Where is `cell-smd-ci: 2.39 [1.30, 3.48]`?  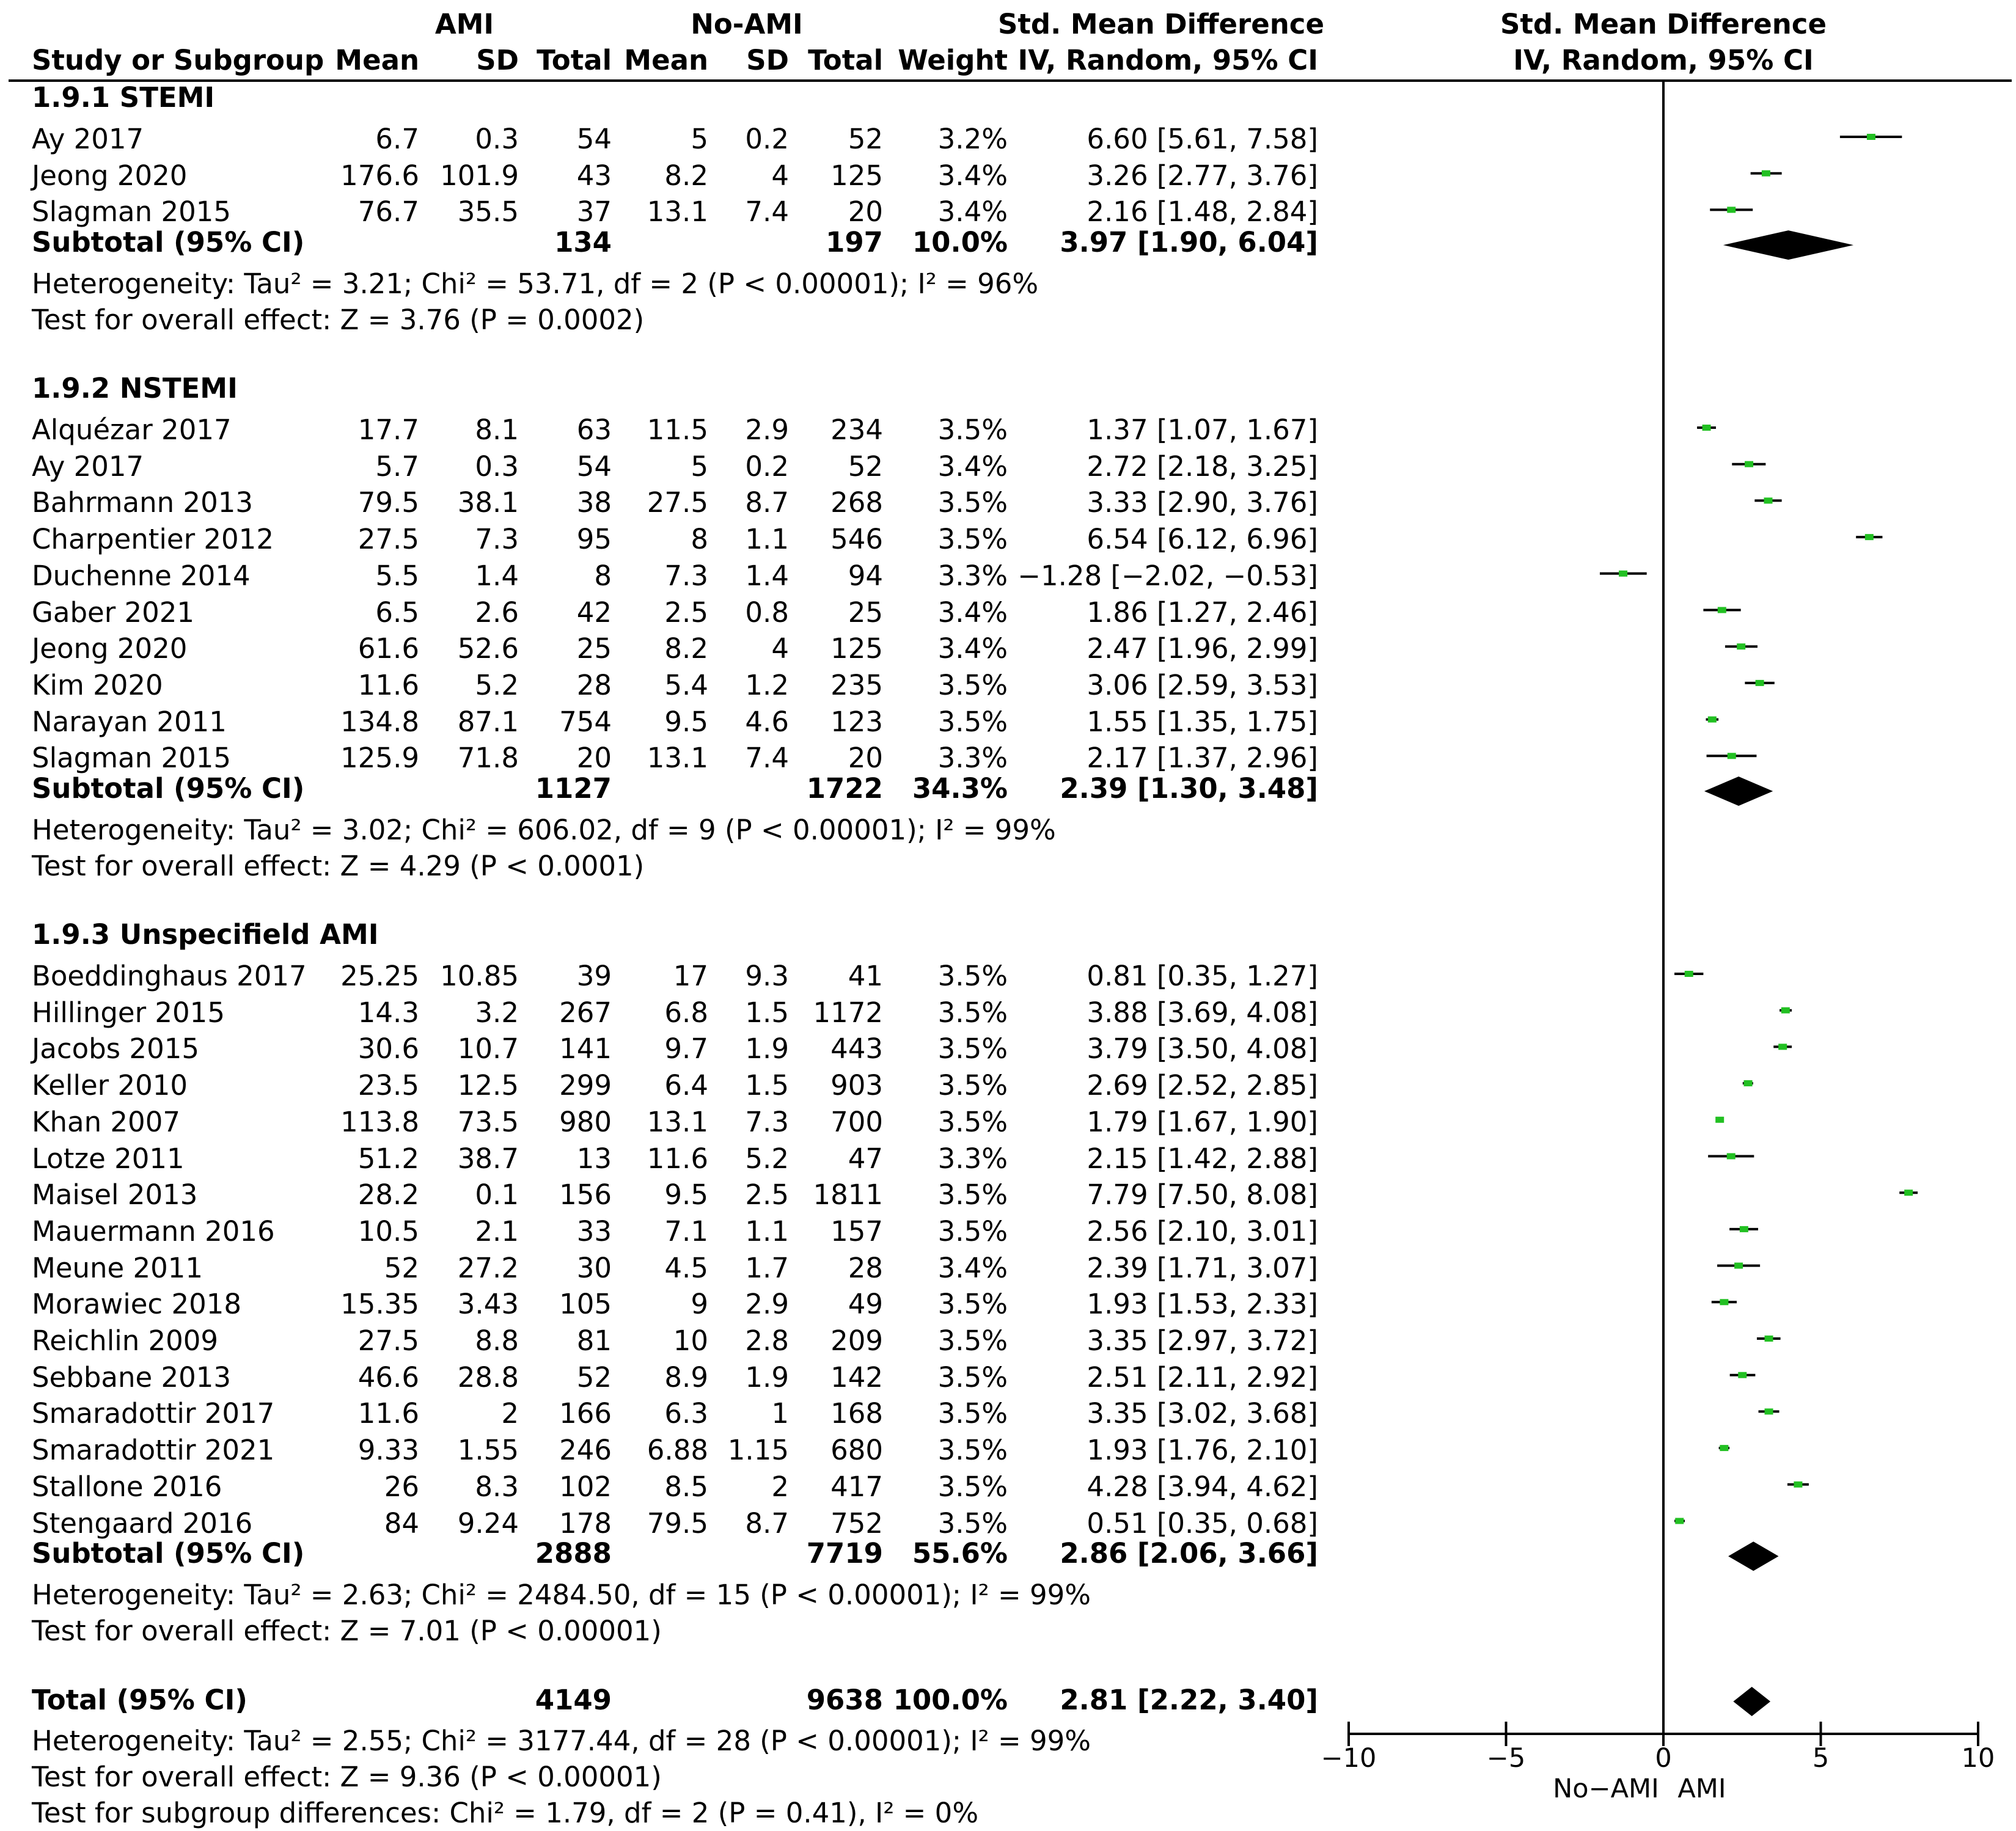 cell-smd-ci: 2.39 [1.30, 3.48] is located at coordinates (1189, 788).